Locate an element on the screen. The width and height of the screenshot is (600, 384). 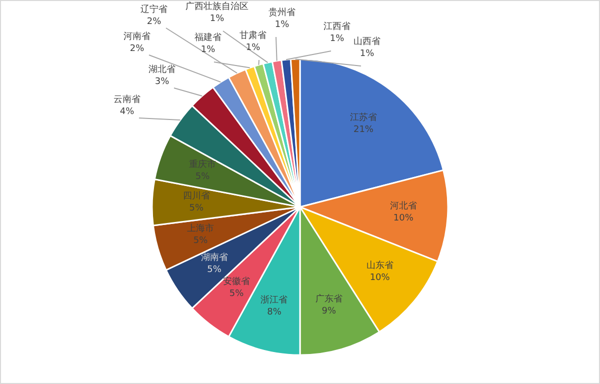
slice-label: 河北省 is located at coordinates (403, 206).